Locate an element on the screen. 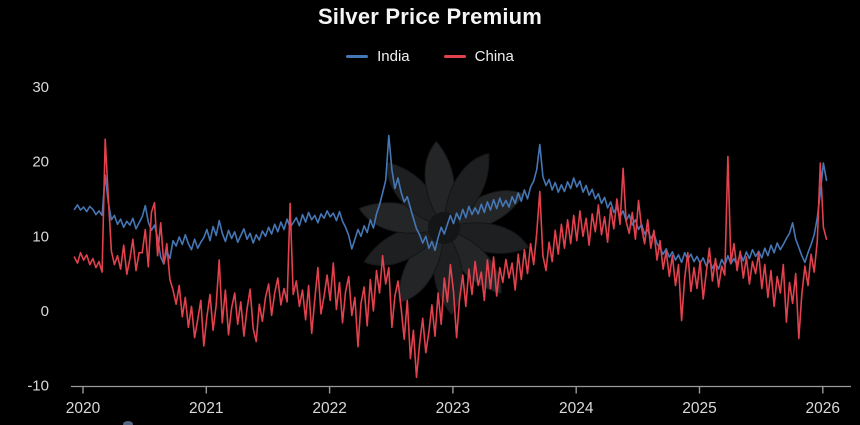 The height and width of the screenshot is (425, 860). legend-label-china: China is located at coordinates (494, 56).